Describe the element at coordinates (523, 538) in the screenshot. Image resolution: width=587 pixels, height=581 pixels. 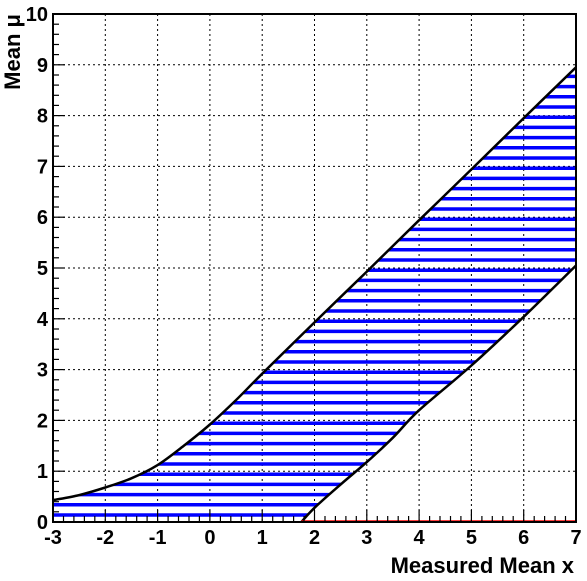
I see `x-tick-label: 6` at that location.